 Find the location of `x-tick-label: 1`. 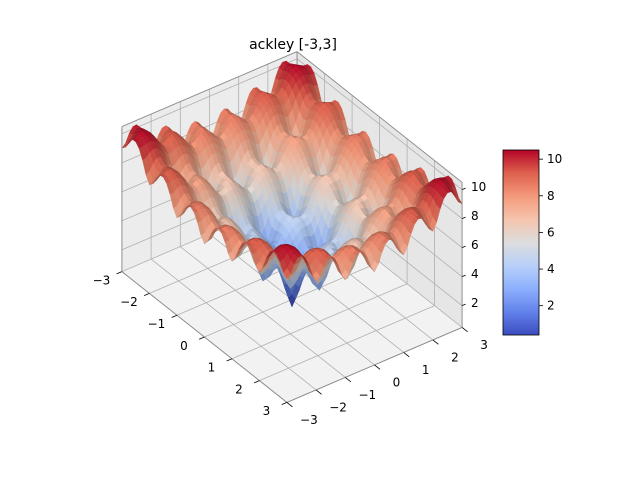

x-tick-label: 1 is located at coordinates (212, 368).